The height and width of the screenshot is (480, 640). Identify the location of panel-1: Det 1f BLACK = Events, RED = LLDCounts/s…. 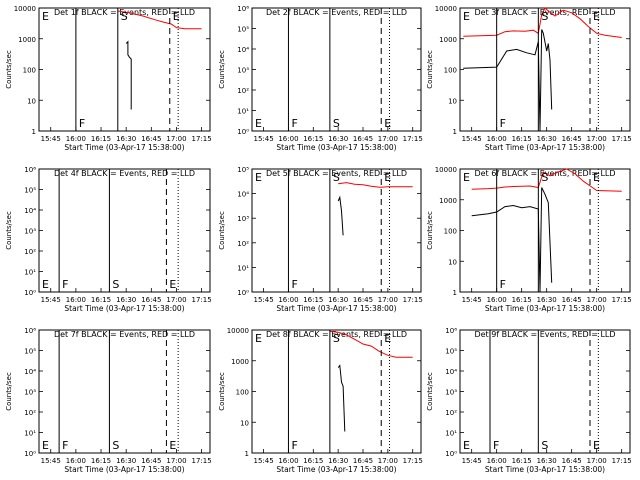
(108, 78).